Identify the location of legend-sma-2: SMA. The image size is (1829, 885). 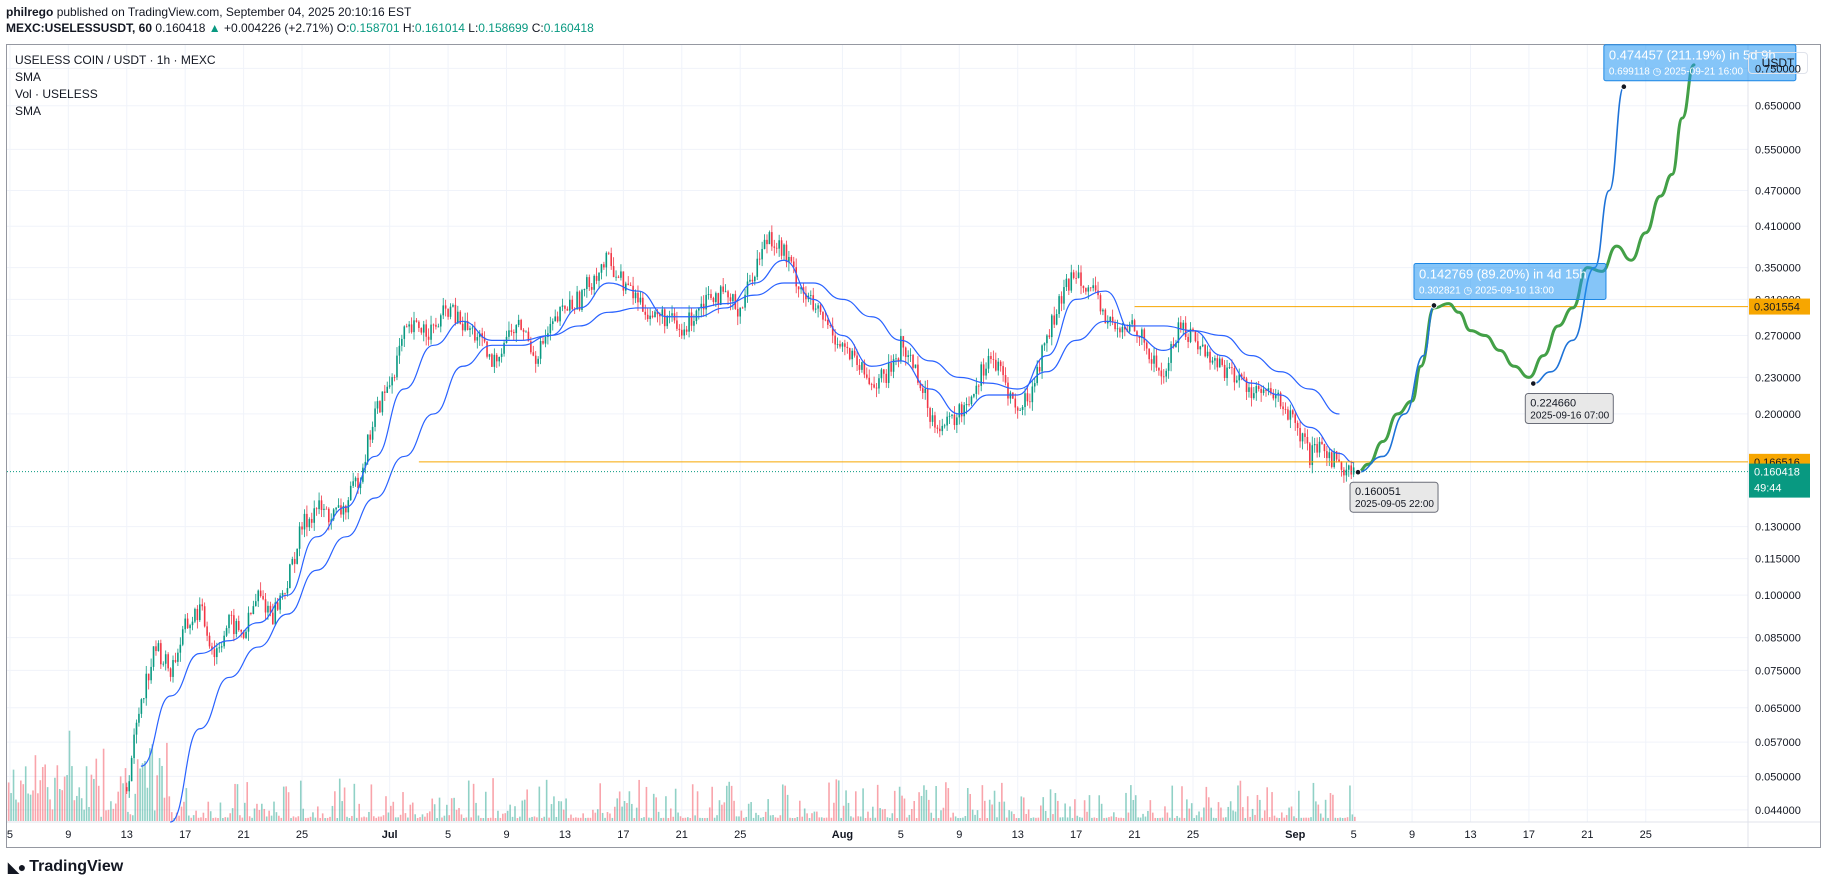
(28, 111).